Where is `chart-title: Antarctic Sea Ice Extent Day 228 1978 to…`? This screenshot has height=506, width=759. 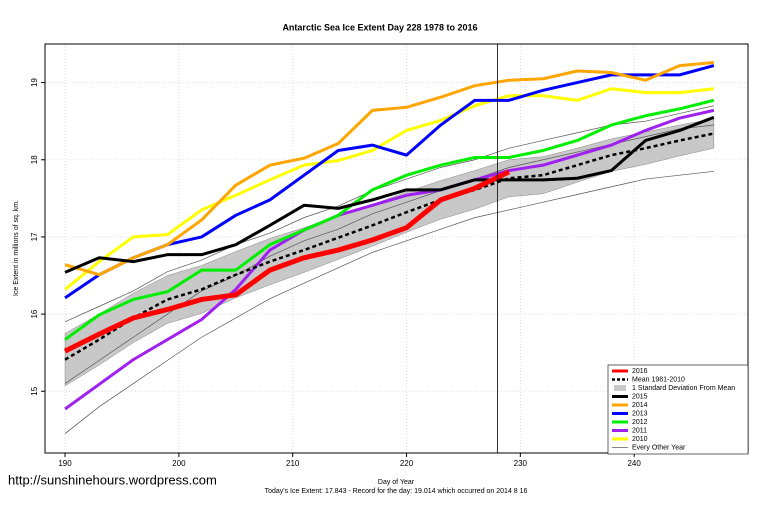 chart-title: Antarctic Sea Ice Extent Day 228 1978 to… is located at coordinates (379, 27).